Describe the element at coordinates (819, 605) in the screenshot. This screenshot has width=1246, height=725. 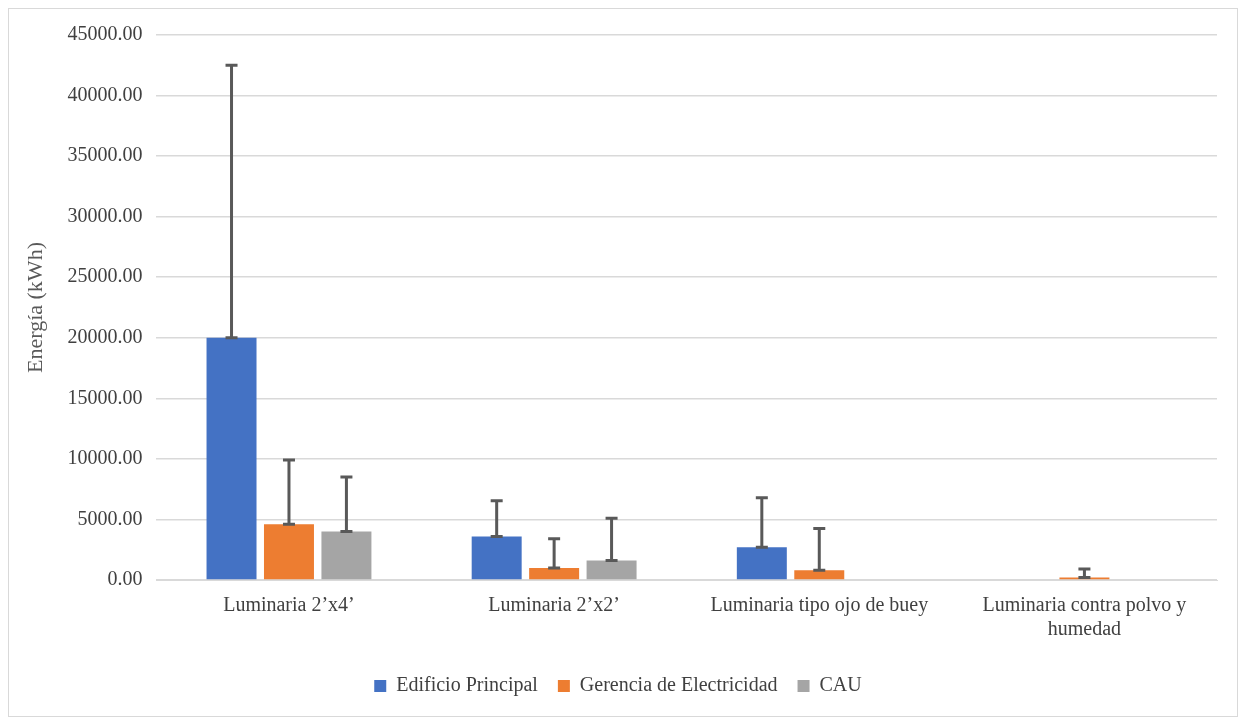
I see `x-tick-label: Luminaria tipo ojo de buey` at that location.